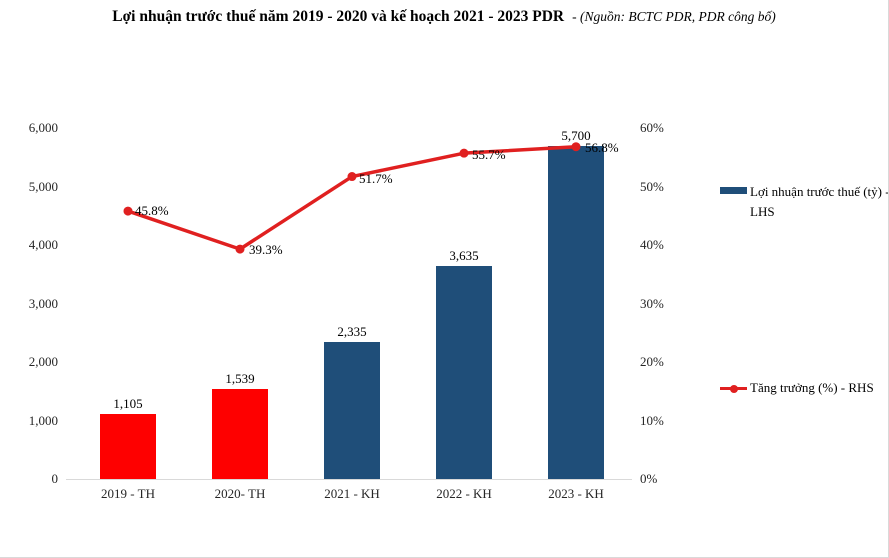 The image size is (889, 558). I want to click on legend-label-profit-line2: LHS, so click(762, 211).